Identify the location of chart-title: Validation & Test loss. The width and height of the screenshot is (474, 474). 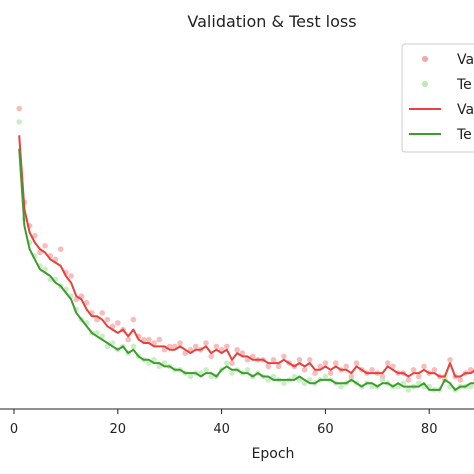
(271, 21).